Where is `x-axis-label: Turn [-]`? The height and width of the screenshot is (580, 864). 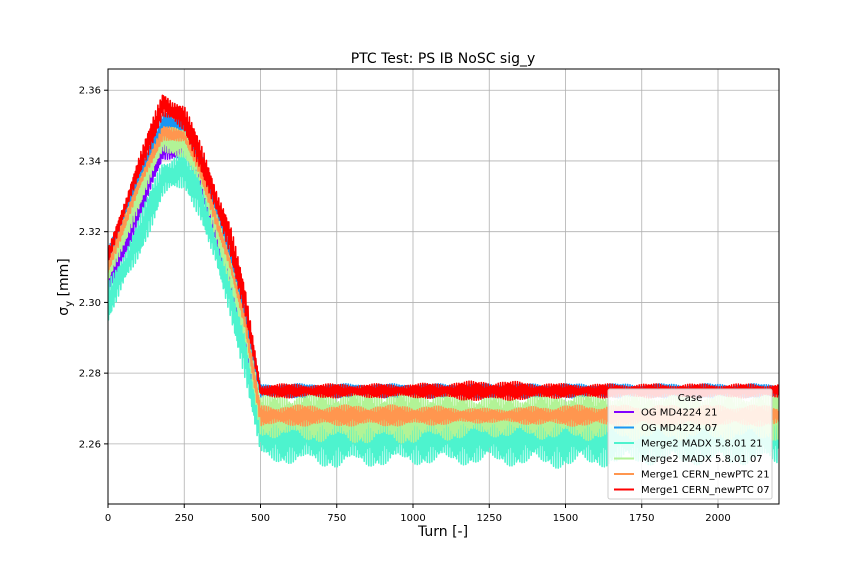
x-axis-label: Turn [-] is located at coordinates (442, 532).